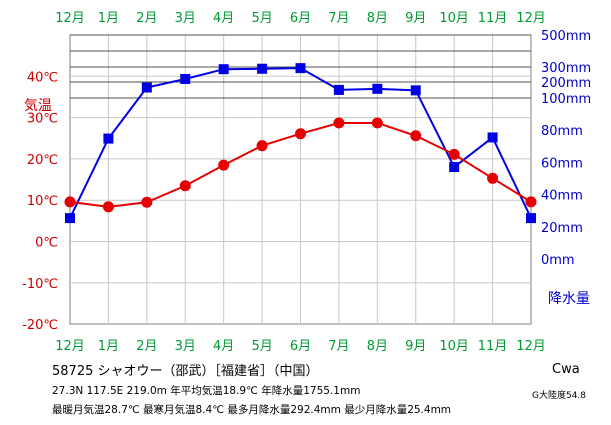  I want to click on precip-tick-label: 0mm, so click(558, 260).